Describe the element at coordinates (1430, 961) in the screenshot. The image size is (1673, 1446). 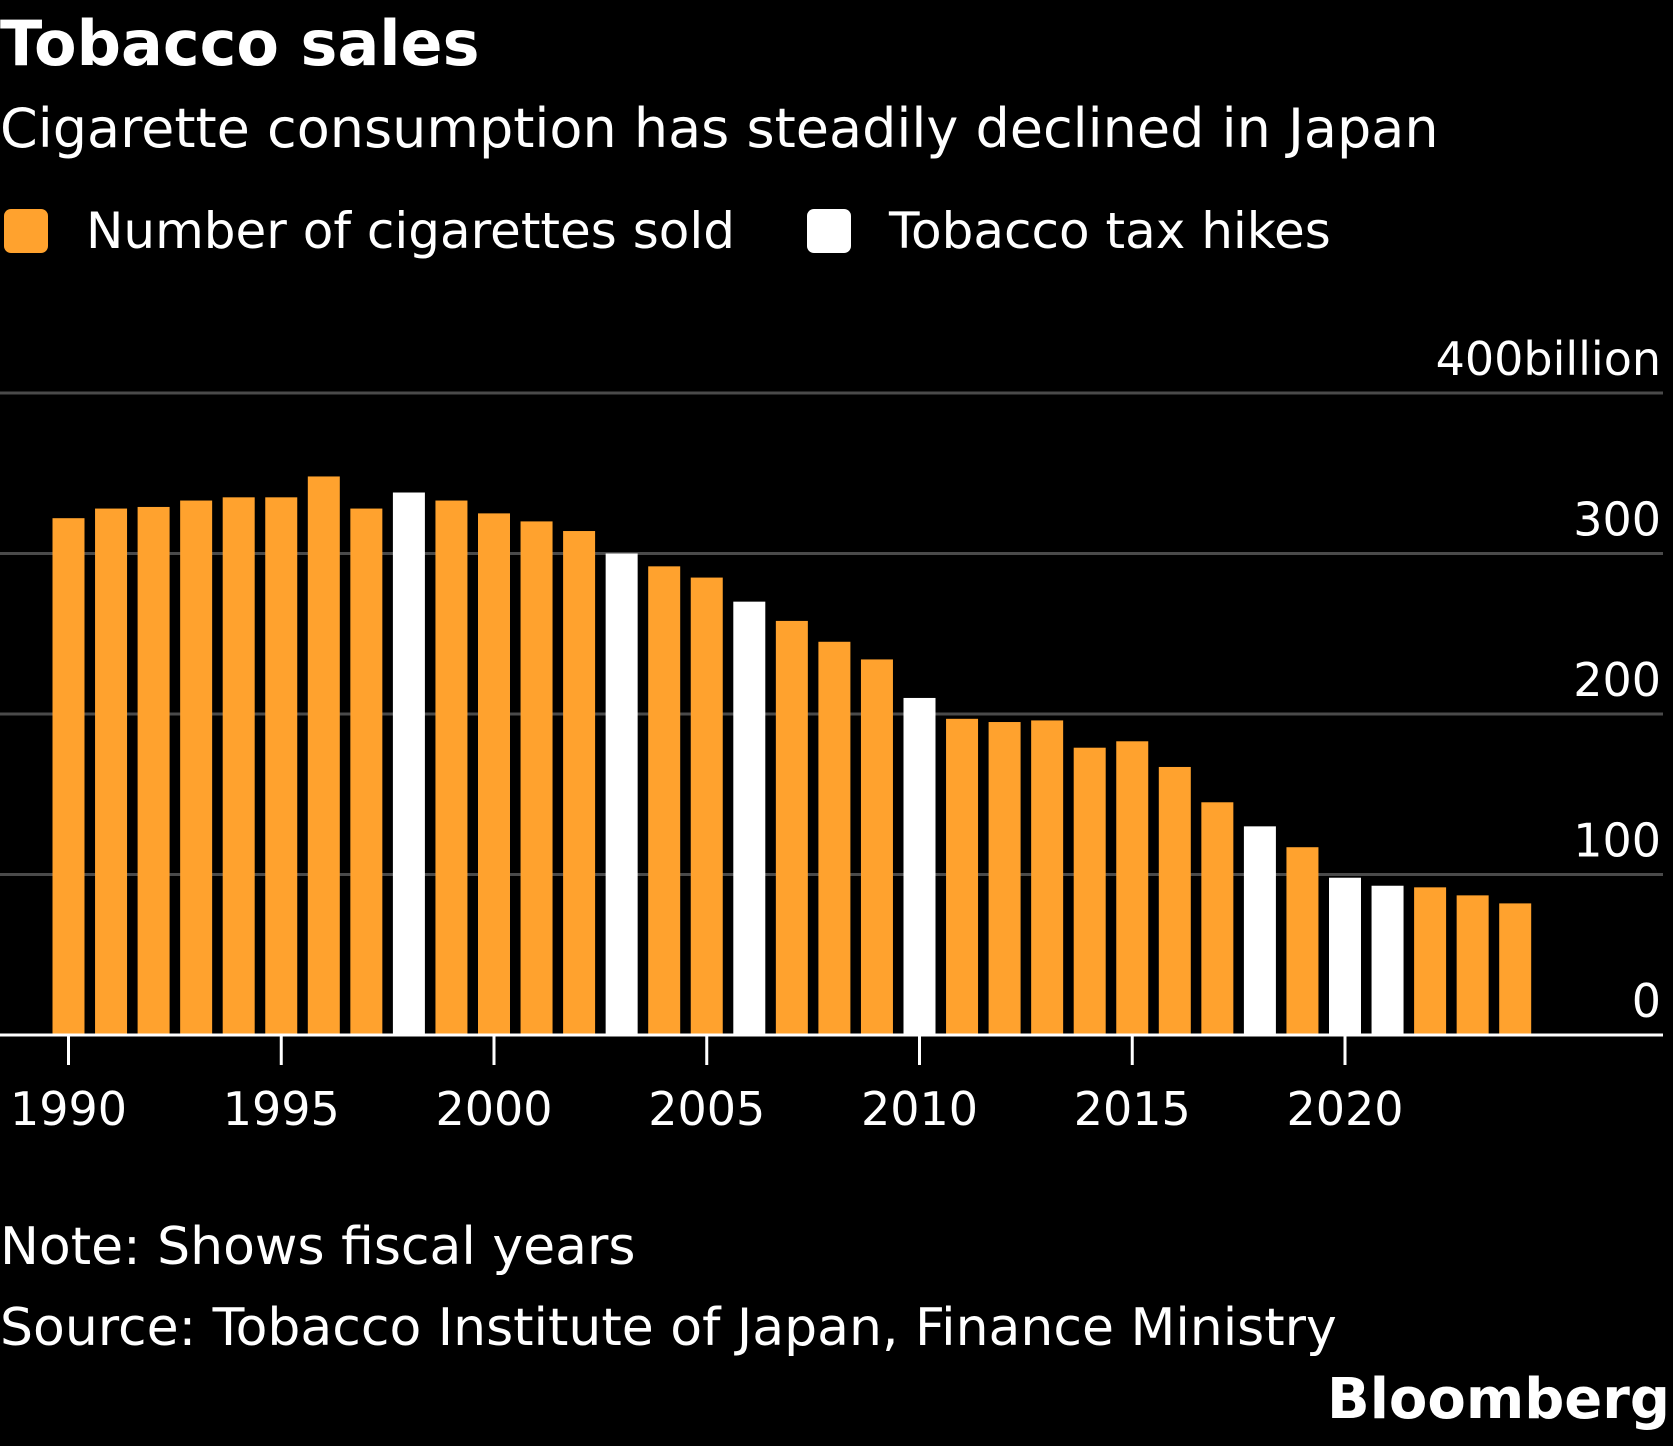
I see `bar-2022` at that location.